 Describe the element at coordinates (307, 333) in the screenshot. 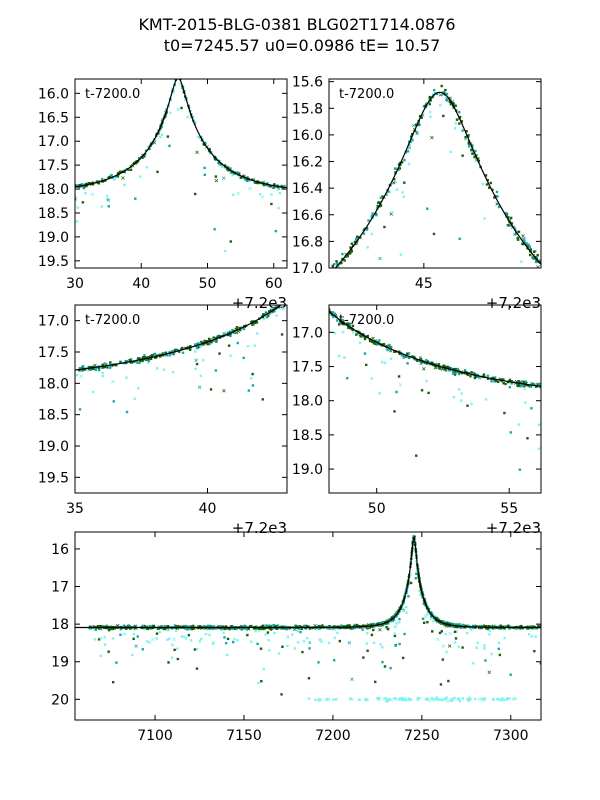

I see `y-tick-label: 17.0` at that location.